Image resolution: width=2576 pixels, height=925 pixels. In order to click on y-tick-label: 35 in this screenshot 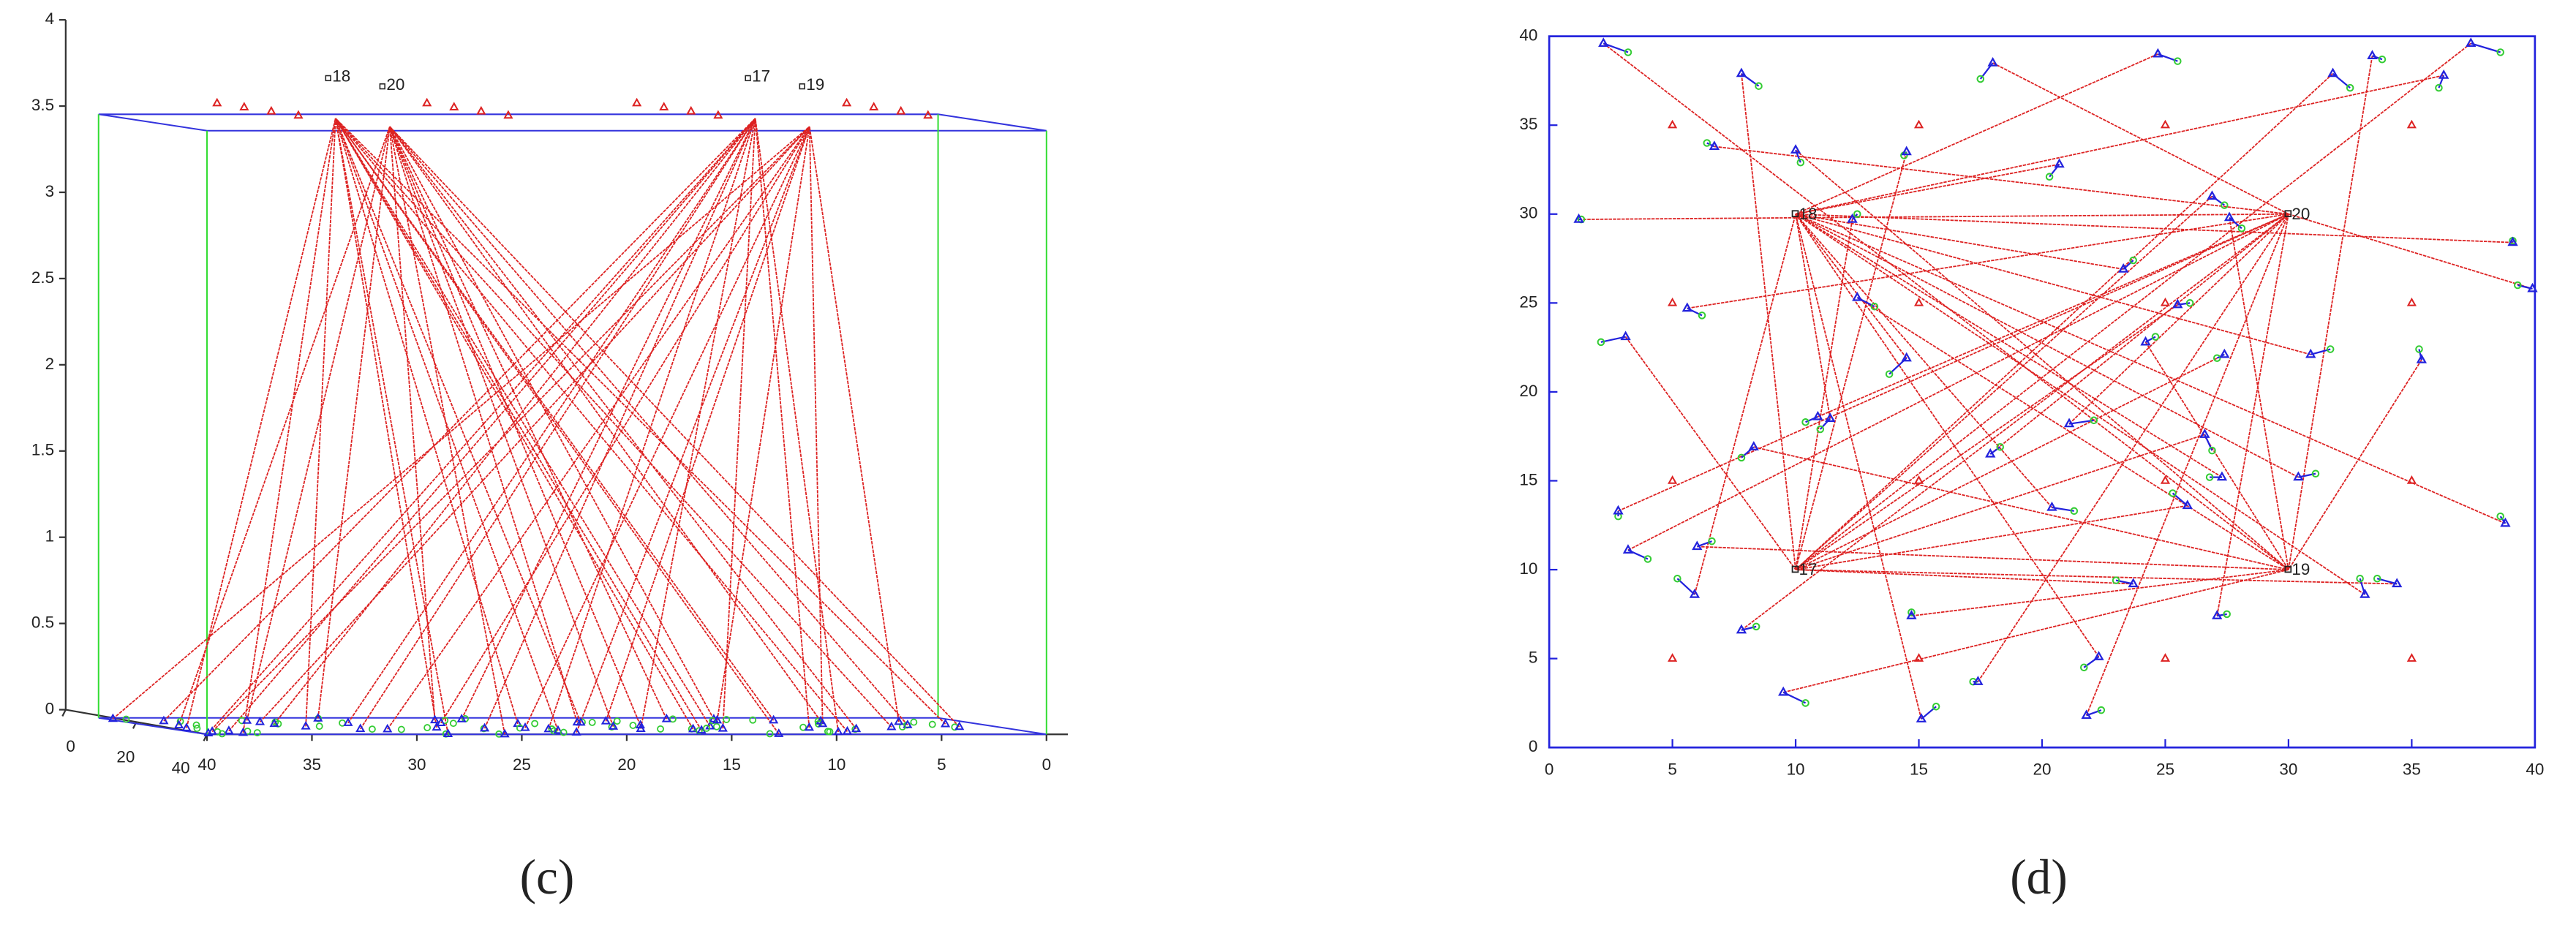, I will do `click(1528, 124)`.